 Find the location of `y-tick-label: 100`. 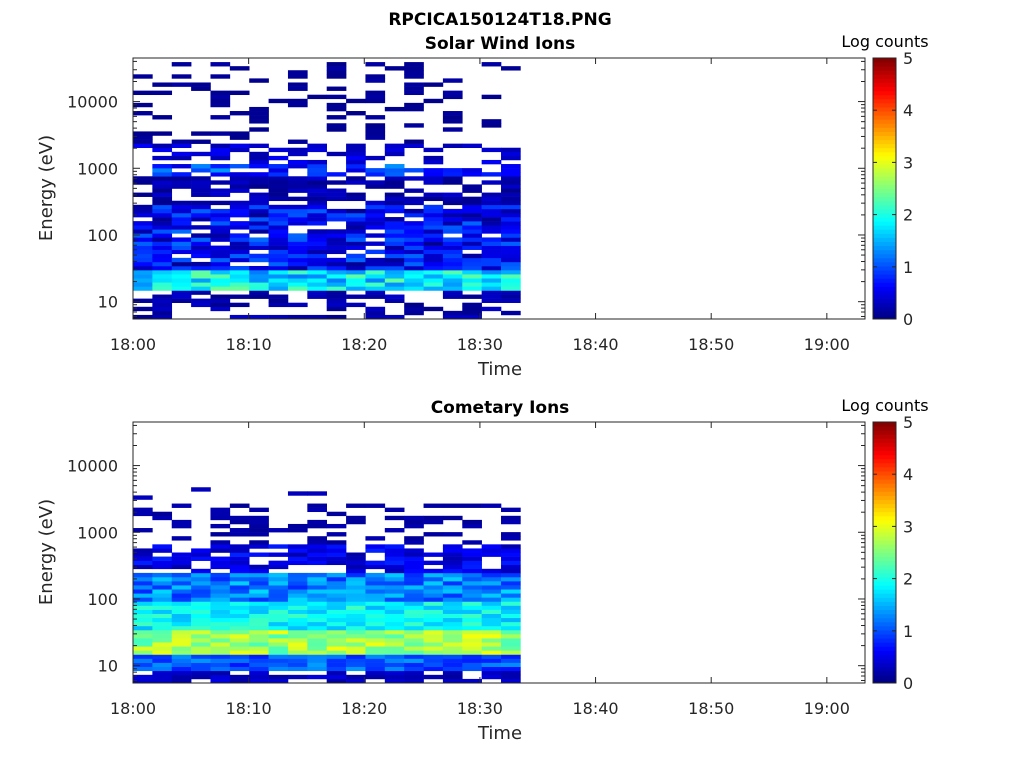

y-tick-label: 100 is located at coordinates (102, 599).